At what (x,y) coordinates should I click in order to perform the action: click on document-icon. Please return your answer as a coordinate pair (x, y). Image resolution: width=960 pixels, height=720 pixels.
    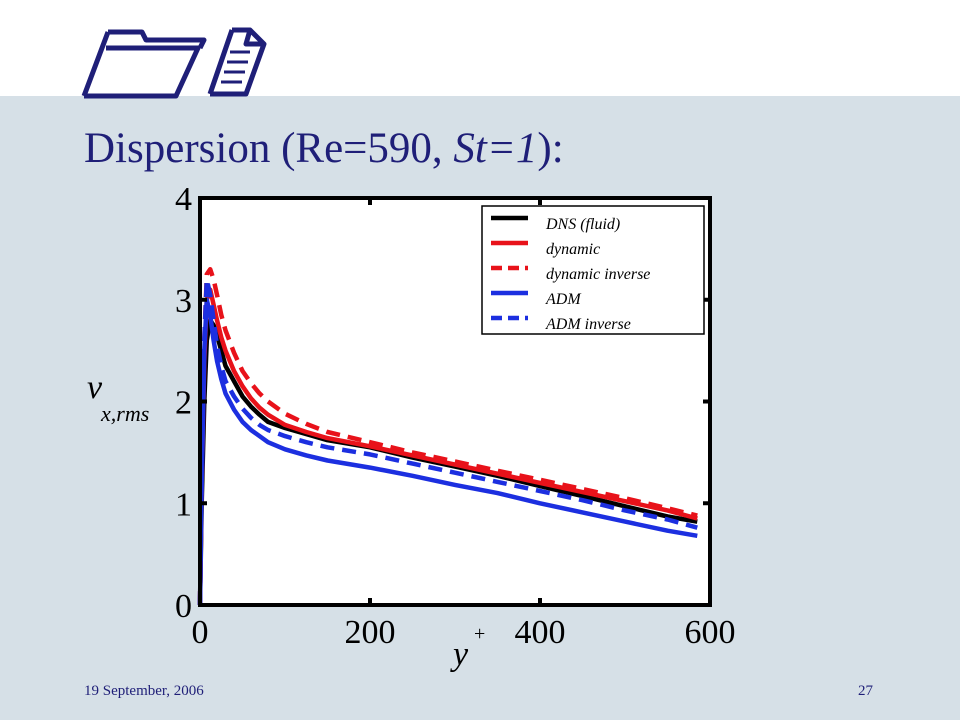
    Looking at the image, I should click on (237, 62).